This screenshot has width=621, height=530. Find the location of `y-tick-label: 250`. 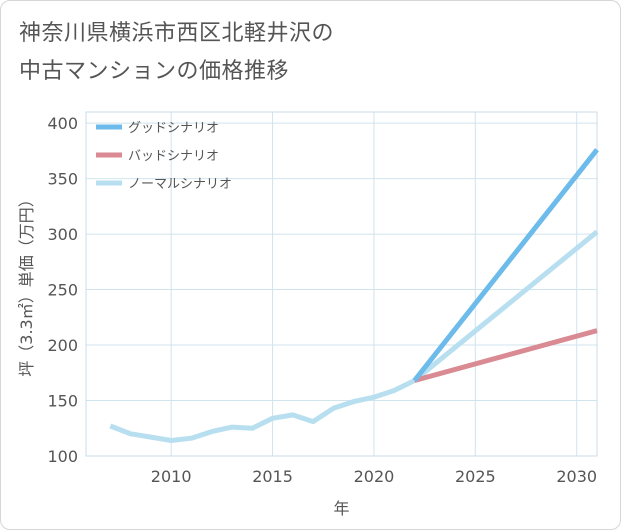

y-tick-label: 250 is located at coordinates (62, 290).